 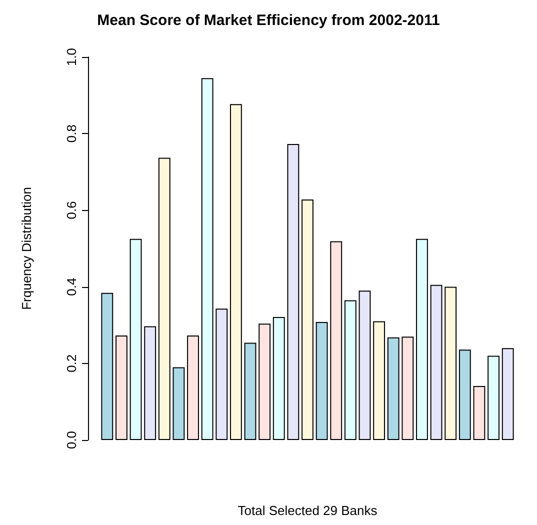 I want to click on x-axis-title: Total Selected 29 Banks, so click(x=308, y=510).